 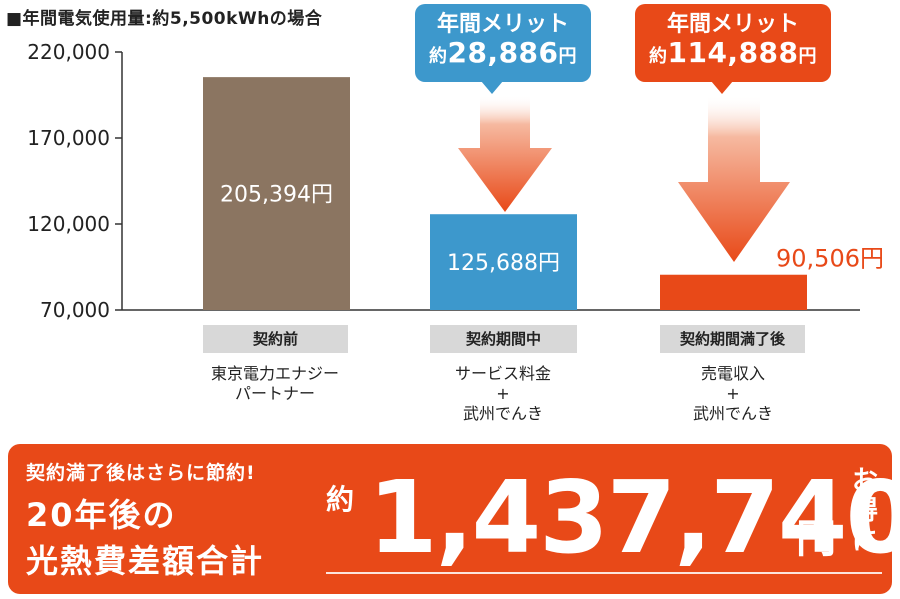 What do you see at coordinates (503, 53) in the screenshot?
I see `callout-amount: 28,886` at bounding box center [503, 53].